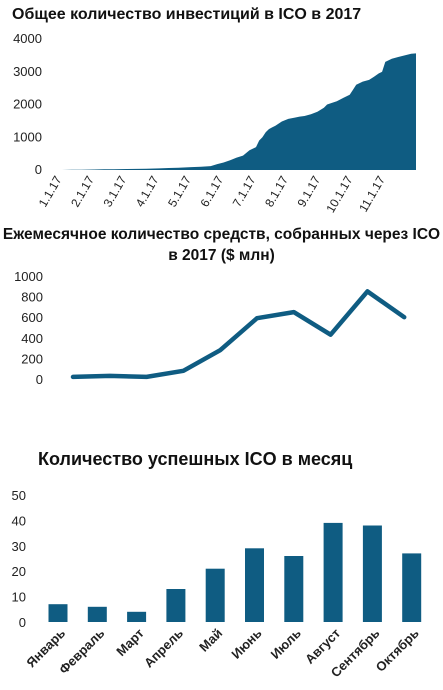  Describe the element at coordinates (27, 38) in the screenshot. I see `y-tick-label: 4000` at that location.